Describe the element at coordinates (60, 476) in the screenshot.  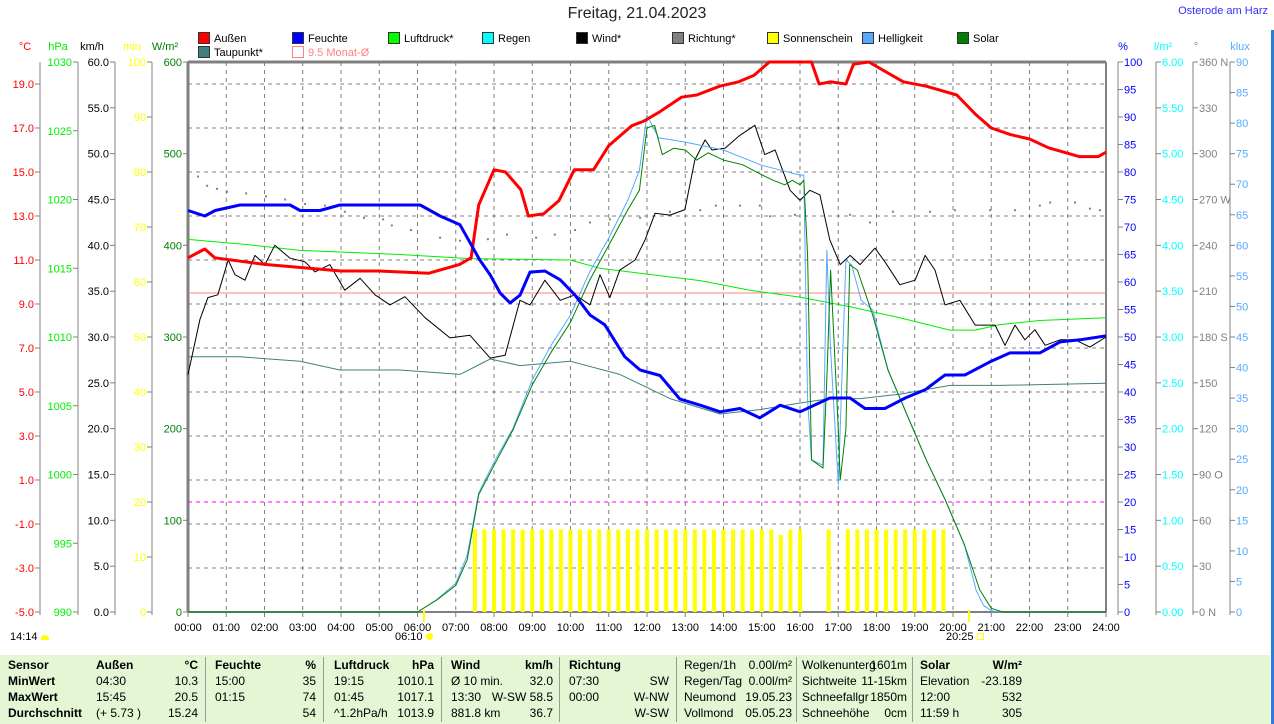
I see `axis-tick-label-pressure: 1000` at that location.